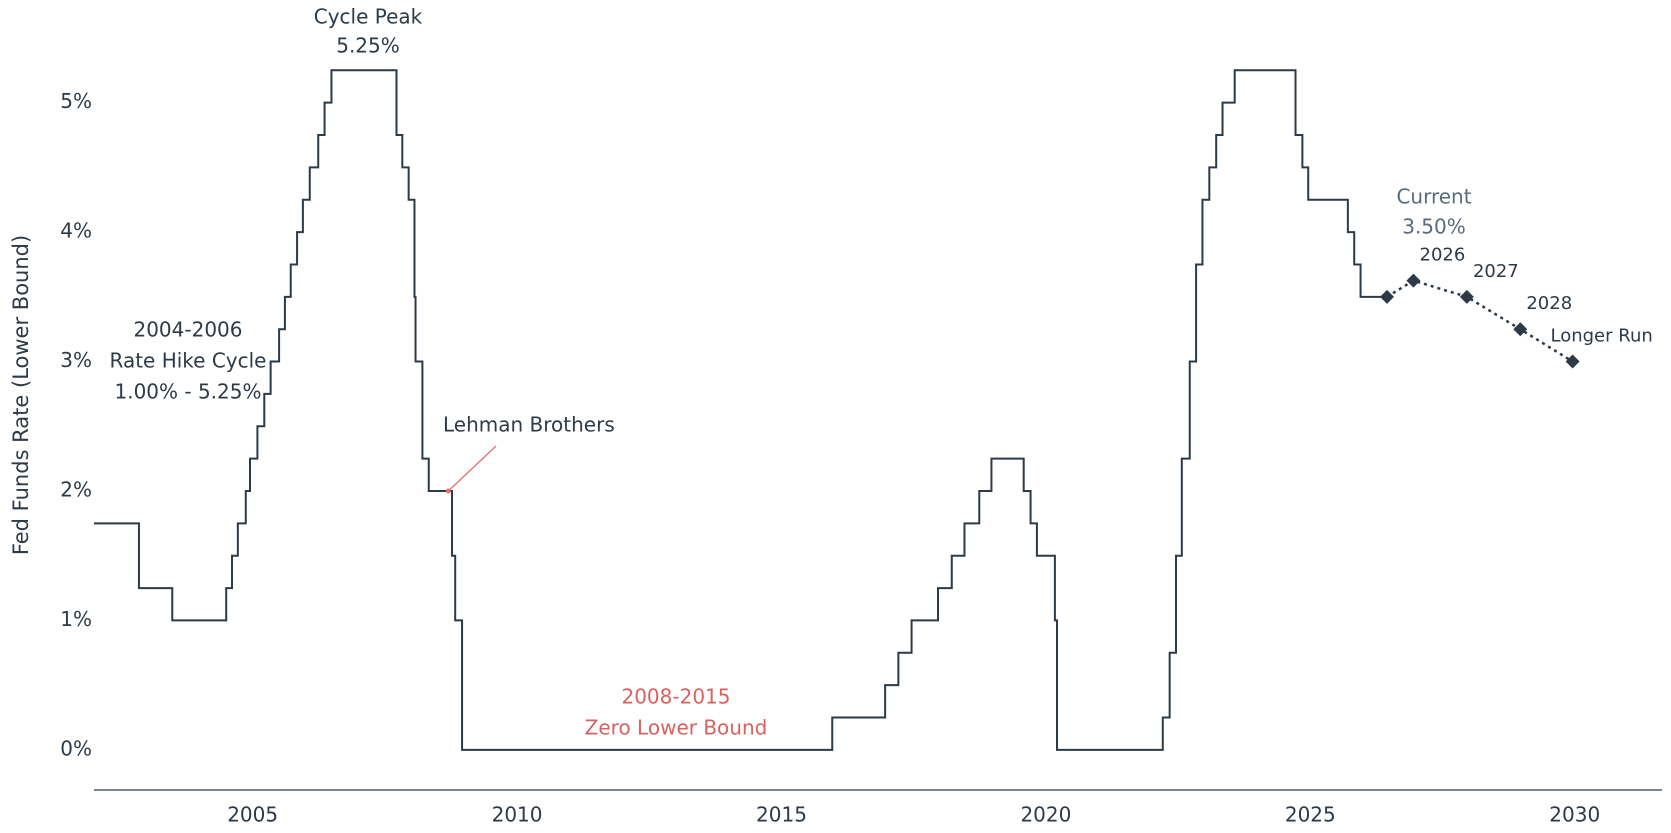 Image resolution: width=1671 pixels, height=833 pixels. Describe the element at coordinates (1496, 271) in the screenshot. I see `projection-label: 2027` at that location.